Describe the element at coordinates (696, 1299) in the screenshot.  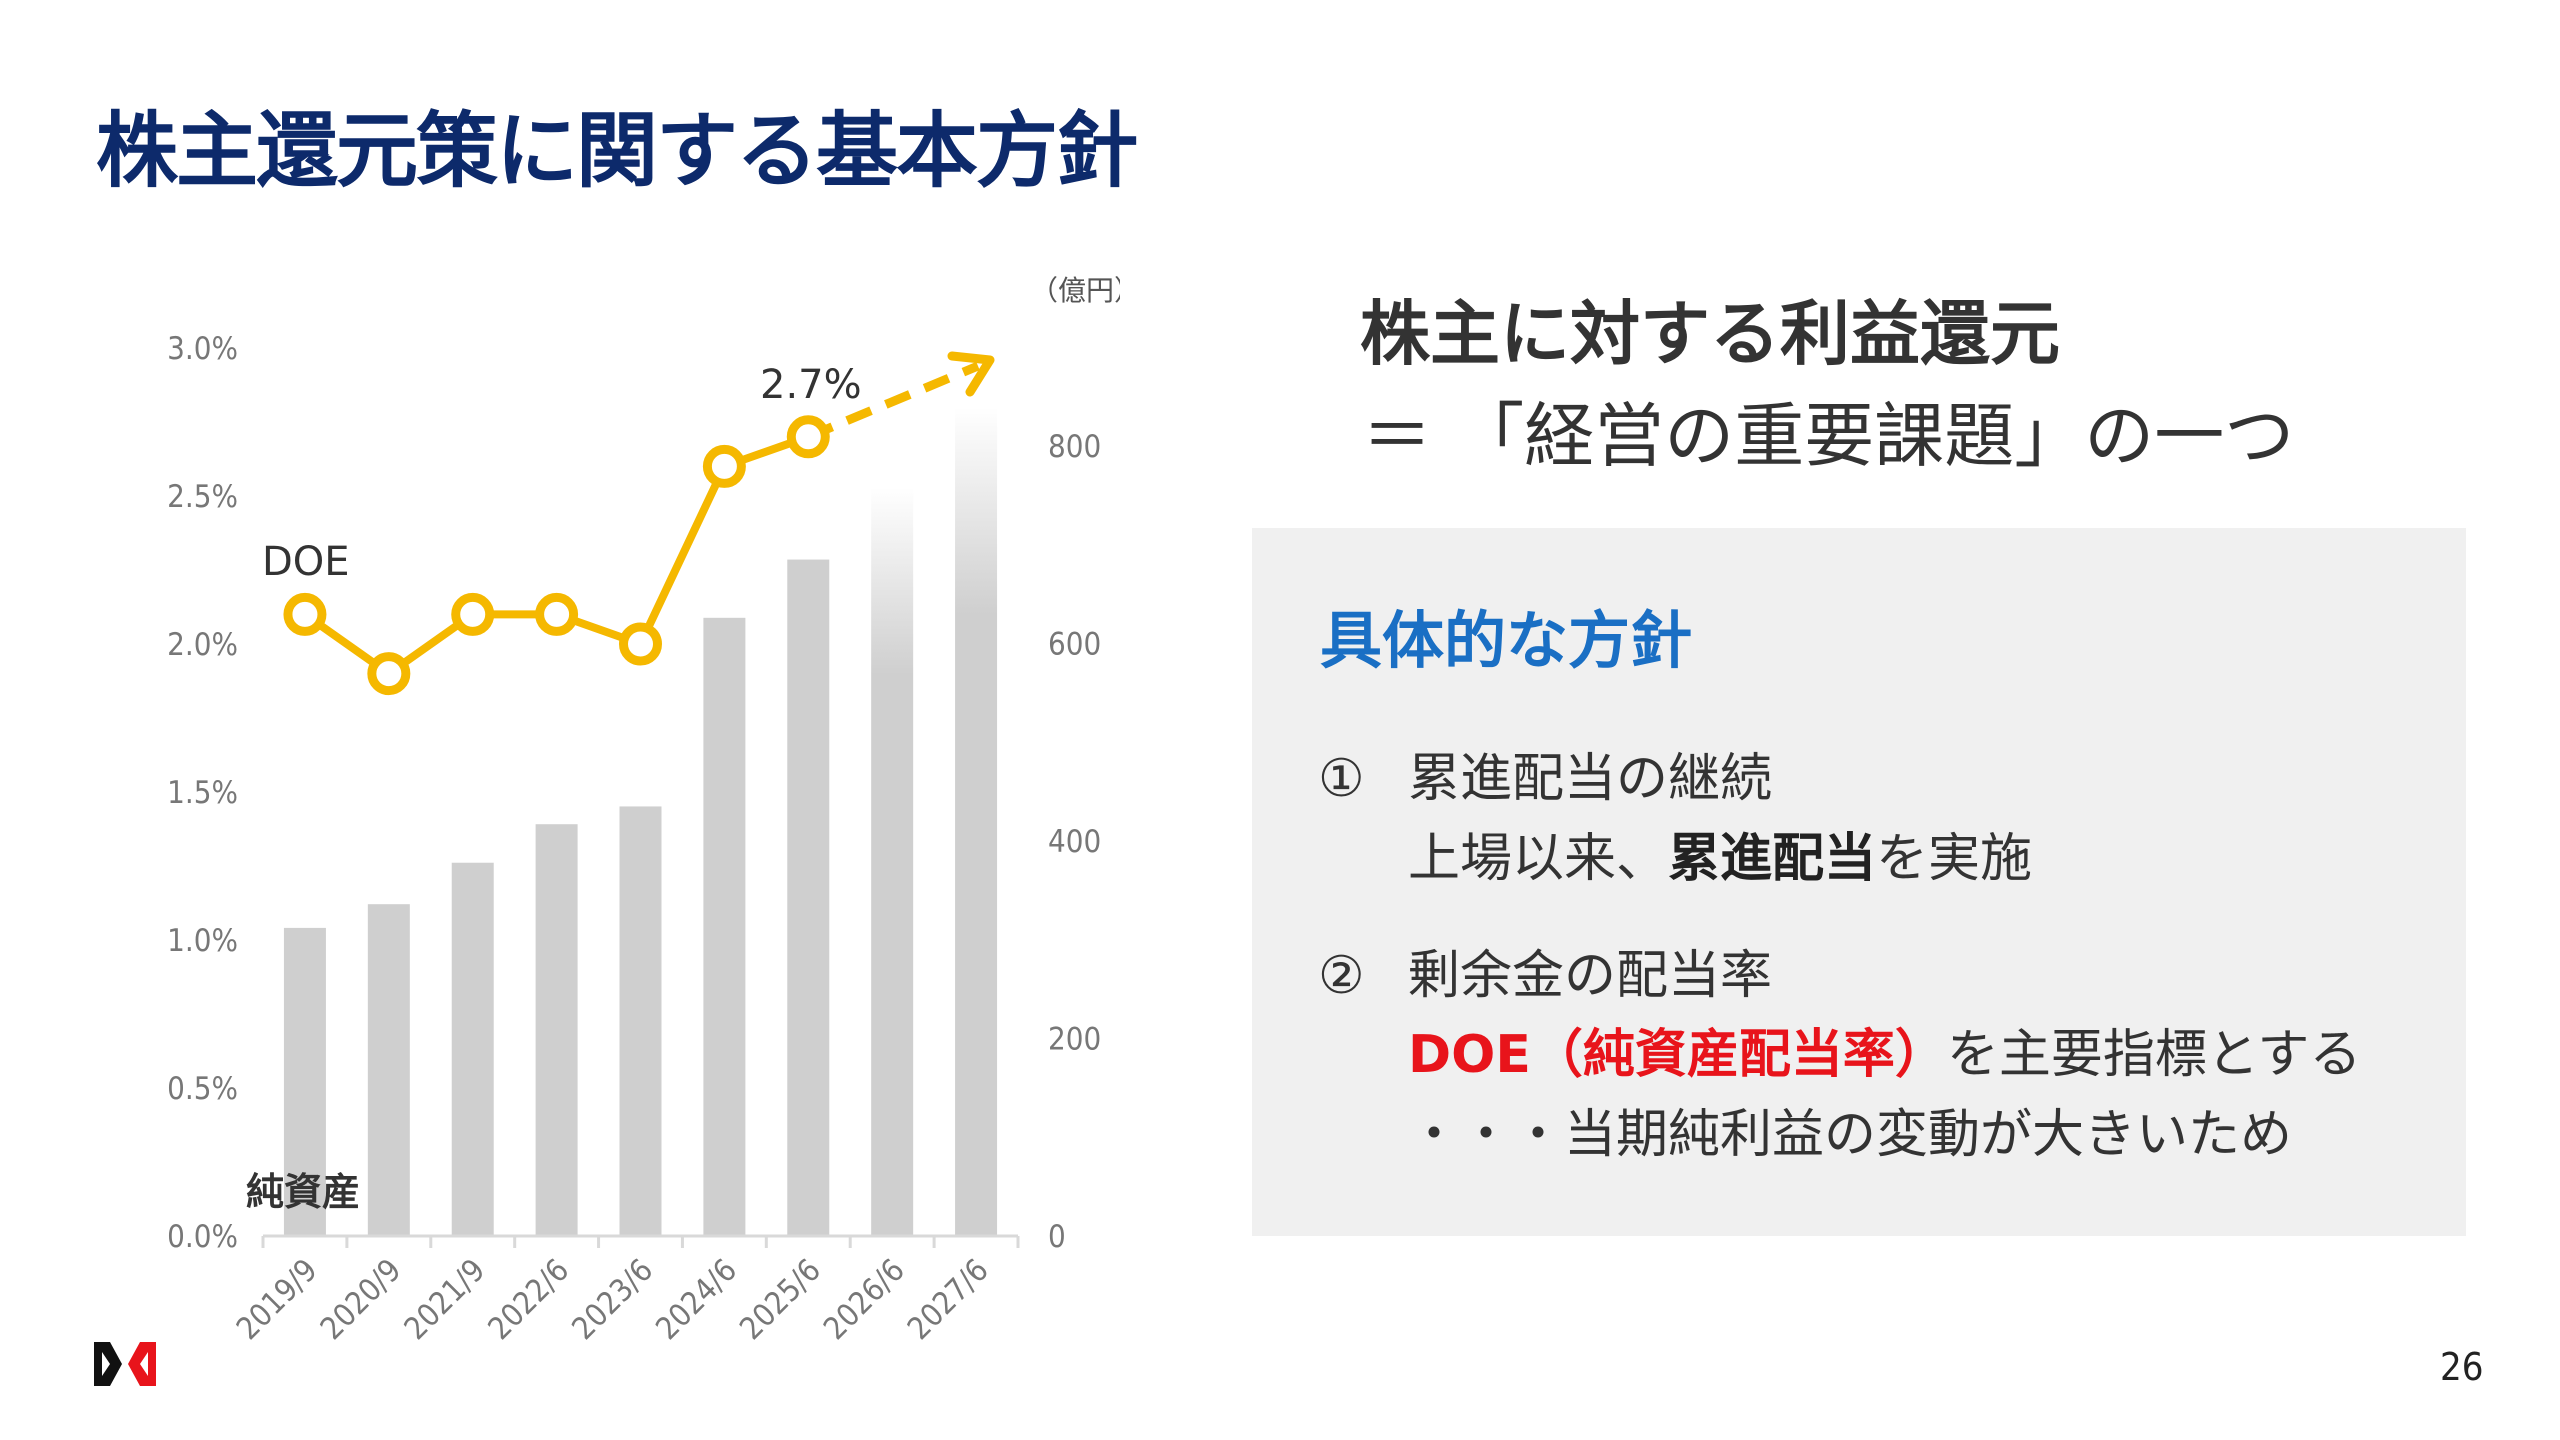
I see `x-axis-label: 2024/6` at that location.